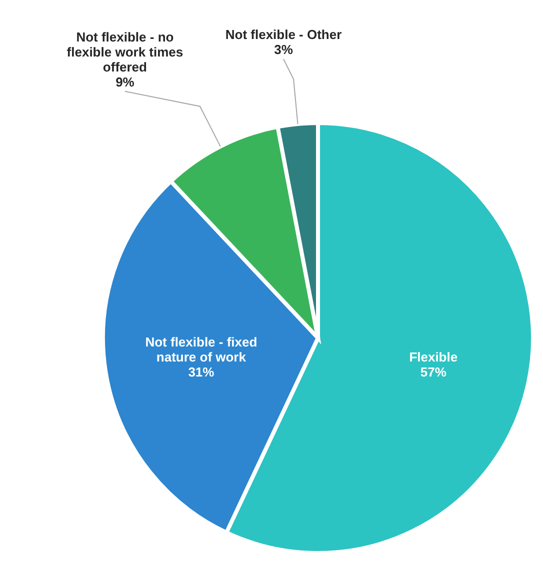 This screenshot has height=568, width=543. Describe the element at coordinates (433, 371) in the screenshot. I see `data-label: 57%` at that location.